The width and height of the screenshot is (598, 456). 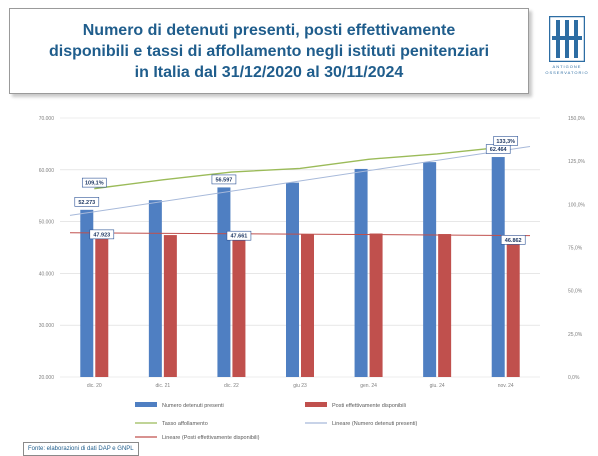 I want to click on y-tick-label-left: 40.000, so click(x=47, y=274).